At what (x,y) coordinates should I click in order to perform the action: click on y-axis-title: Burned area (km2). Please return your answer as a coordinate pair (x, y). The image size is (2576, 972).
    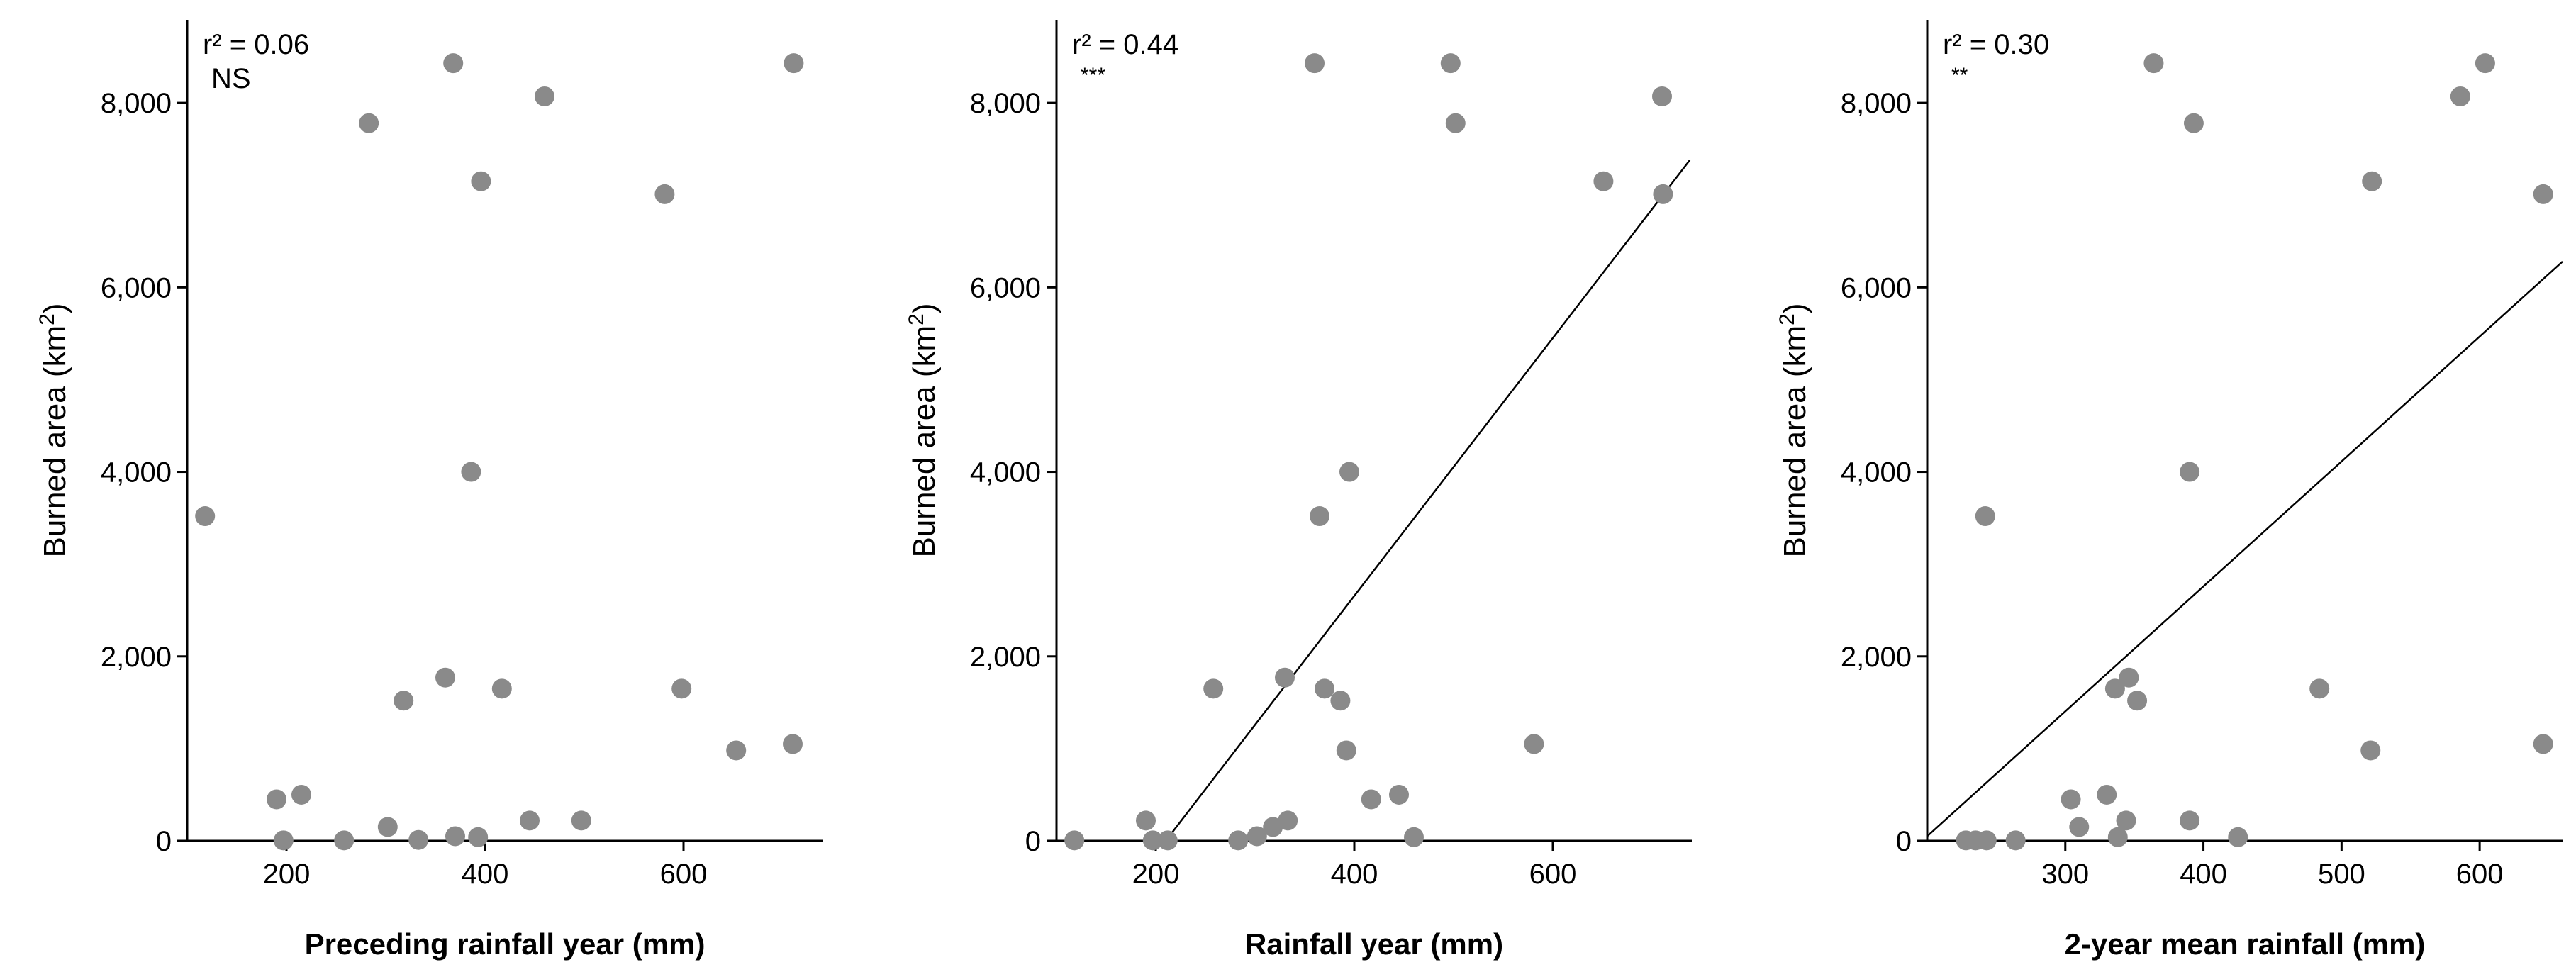
    Looking at the image, I should click on (923, 430).